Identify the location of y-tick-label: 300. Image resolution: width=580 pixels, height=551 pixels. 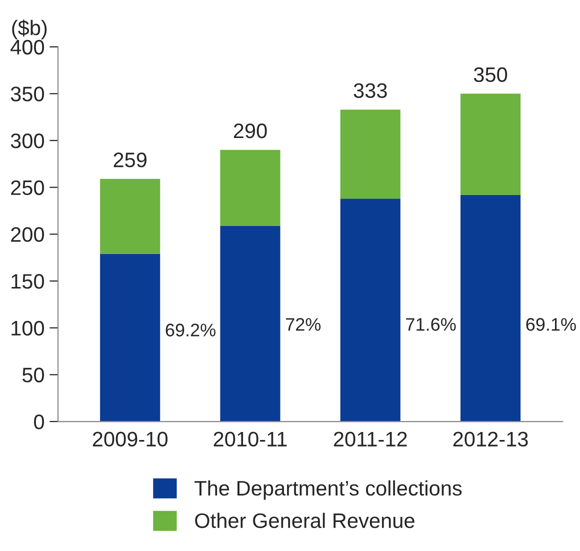
(27, 141).